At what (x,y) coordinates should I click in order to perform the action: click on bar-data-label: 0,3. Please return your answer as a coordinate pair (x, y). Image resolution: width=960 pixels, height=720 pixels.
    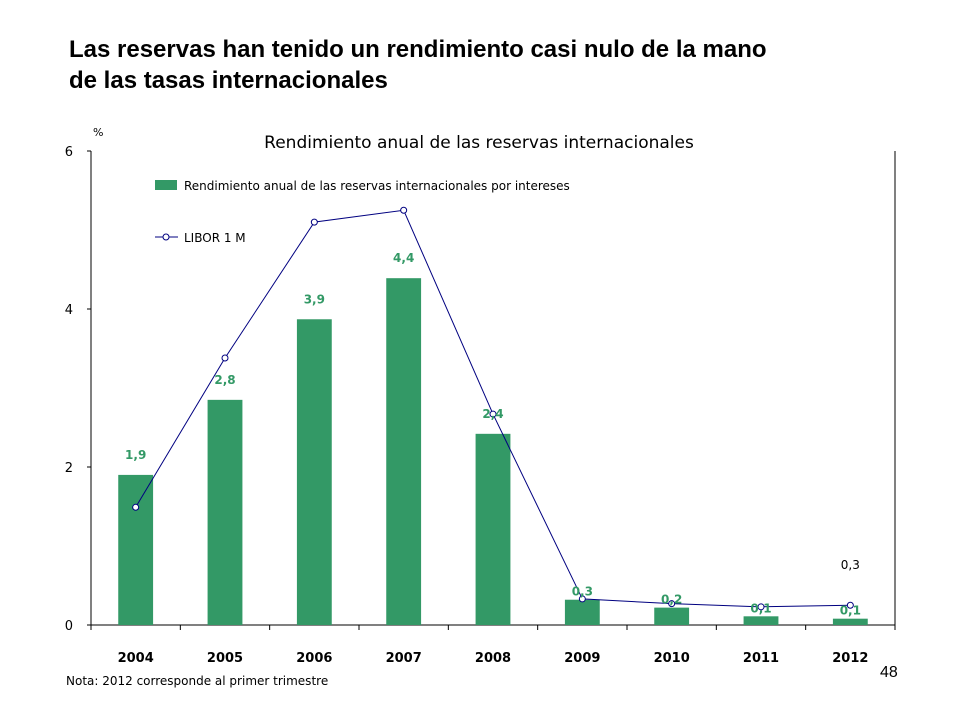
    Looking at the image, I should click on (582, 592).